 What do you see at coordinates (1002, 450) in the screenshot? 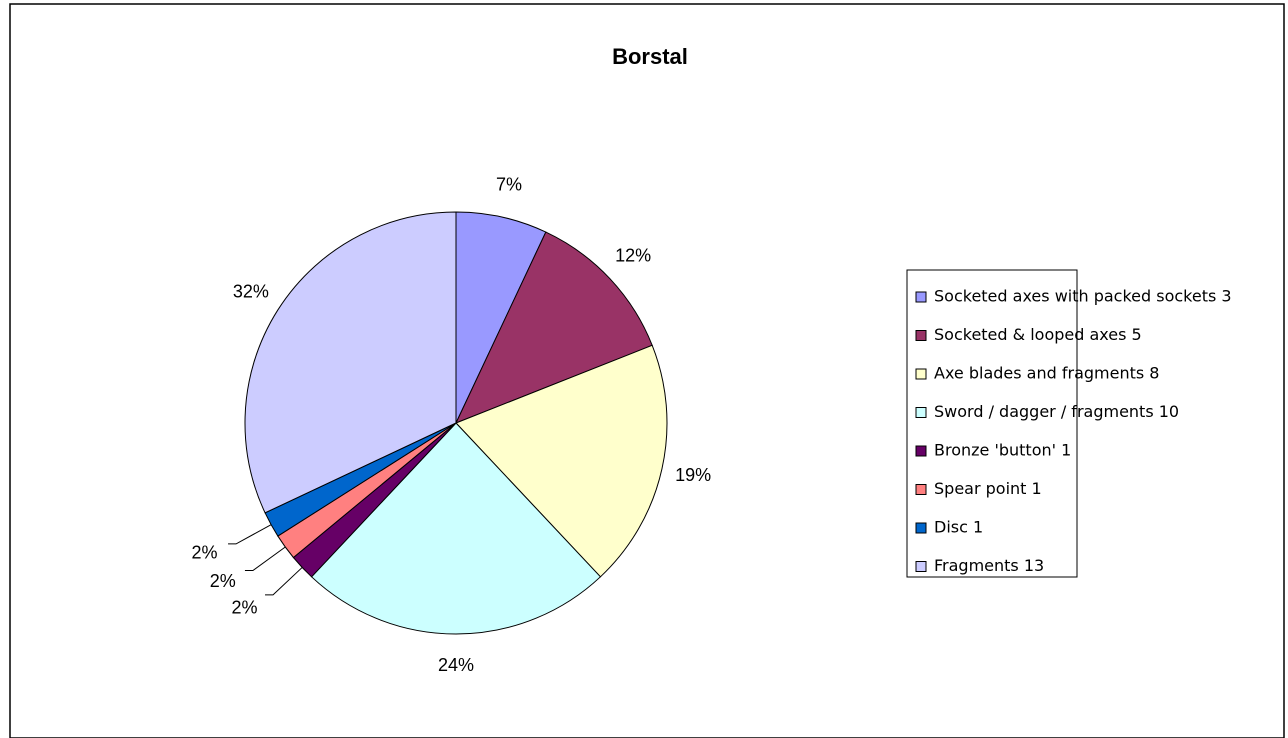
I see `legend-label: Bronze 'button' 1` at bounding box center [1002, 450].